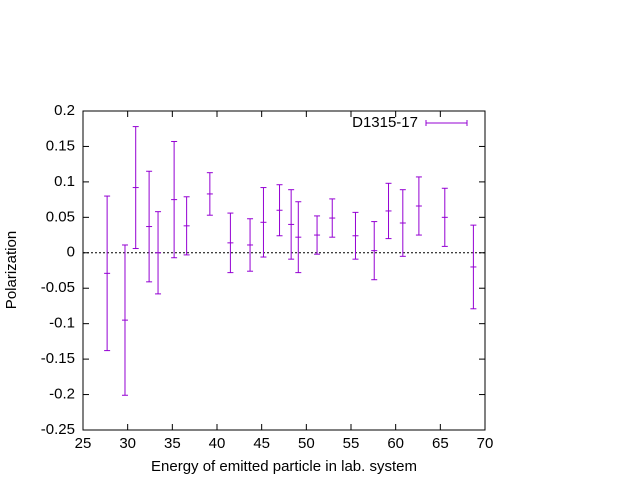  Describe the element at coordinates (172, 443) in the screenshot. I see `x-tick-label: 35` at that location.